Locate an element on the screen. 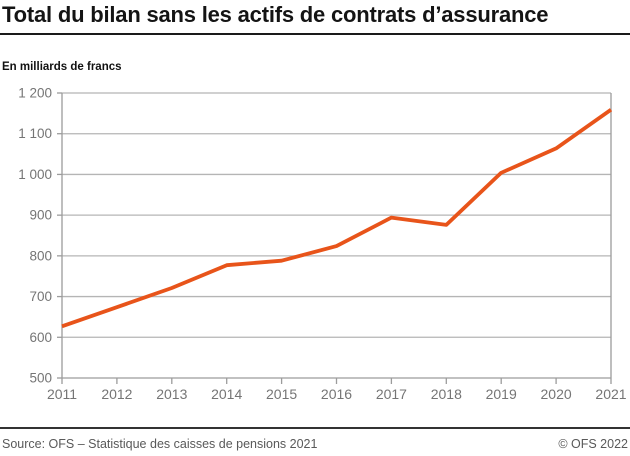 The height and width of the screenshot is (456, 630). y-axis-tick-label: 800 is located at coordinates (40, 255).